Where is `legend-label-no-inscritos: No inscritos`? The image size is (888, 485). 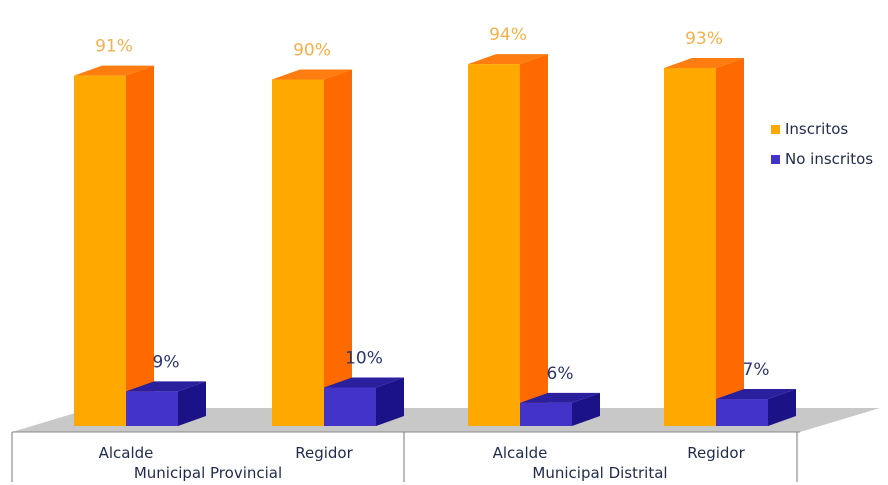 legend-label-no-inscritos: No inscritos is located at coordinates (829, 159).